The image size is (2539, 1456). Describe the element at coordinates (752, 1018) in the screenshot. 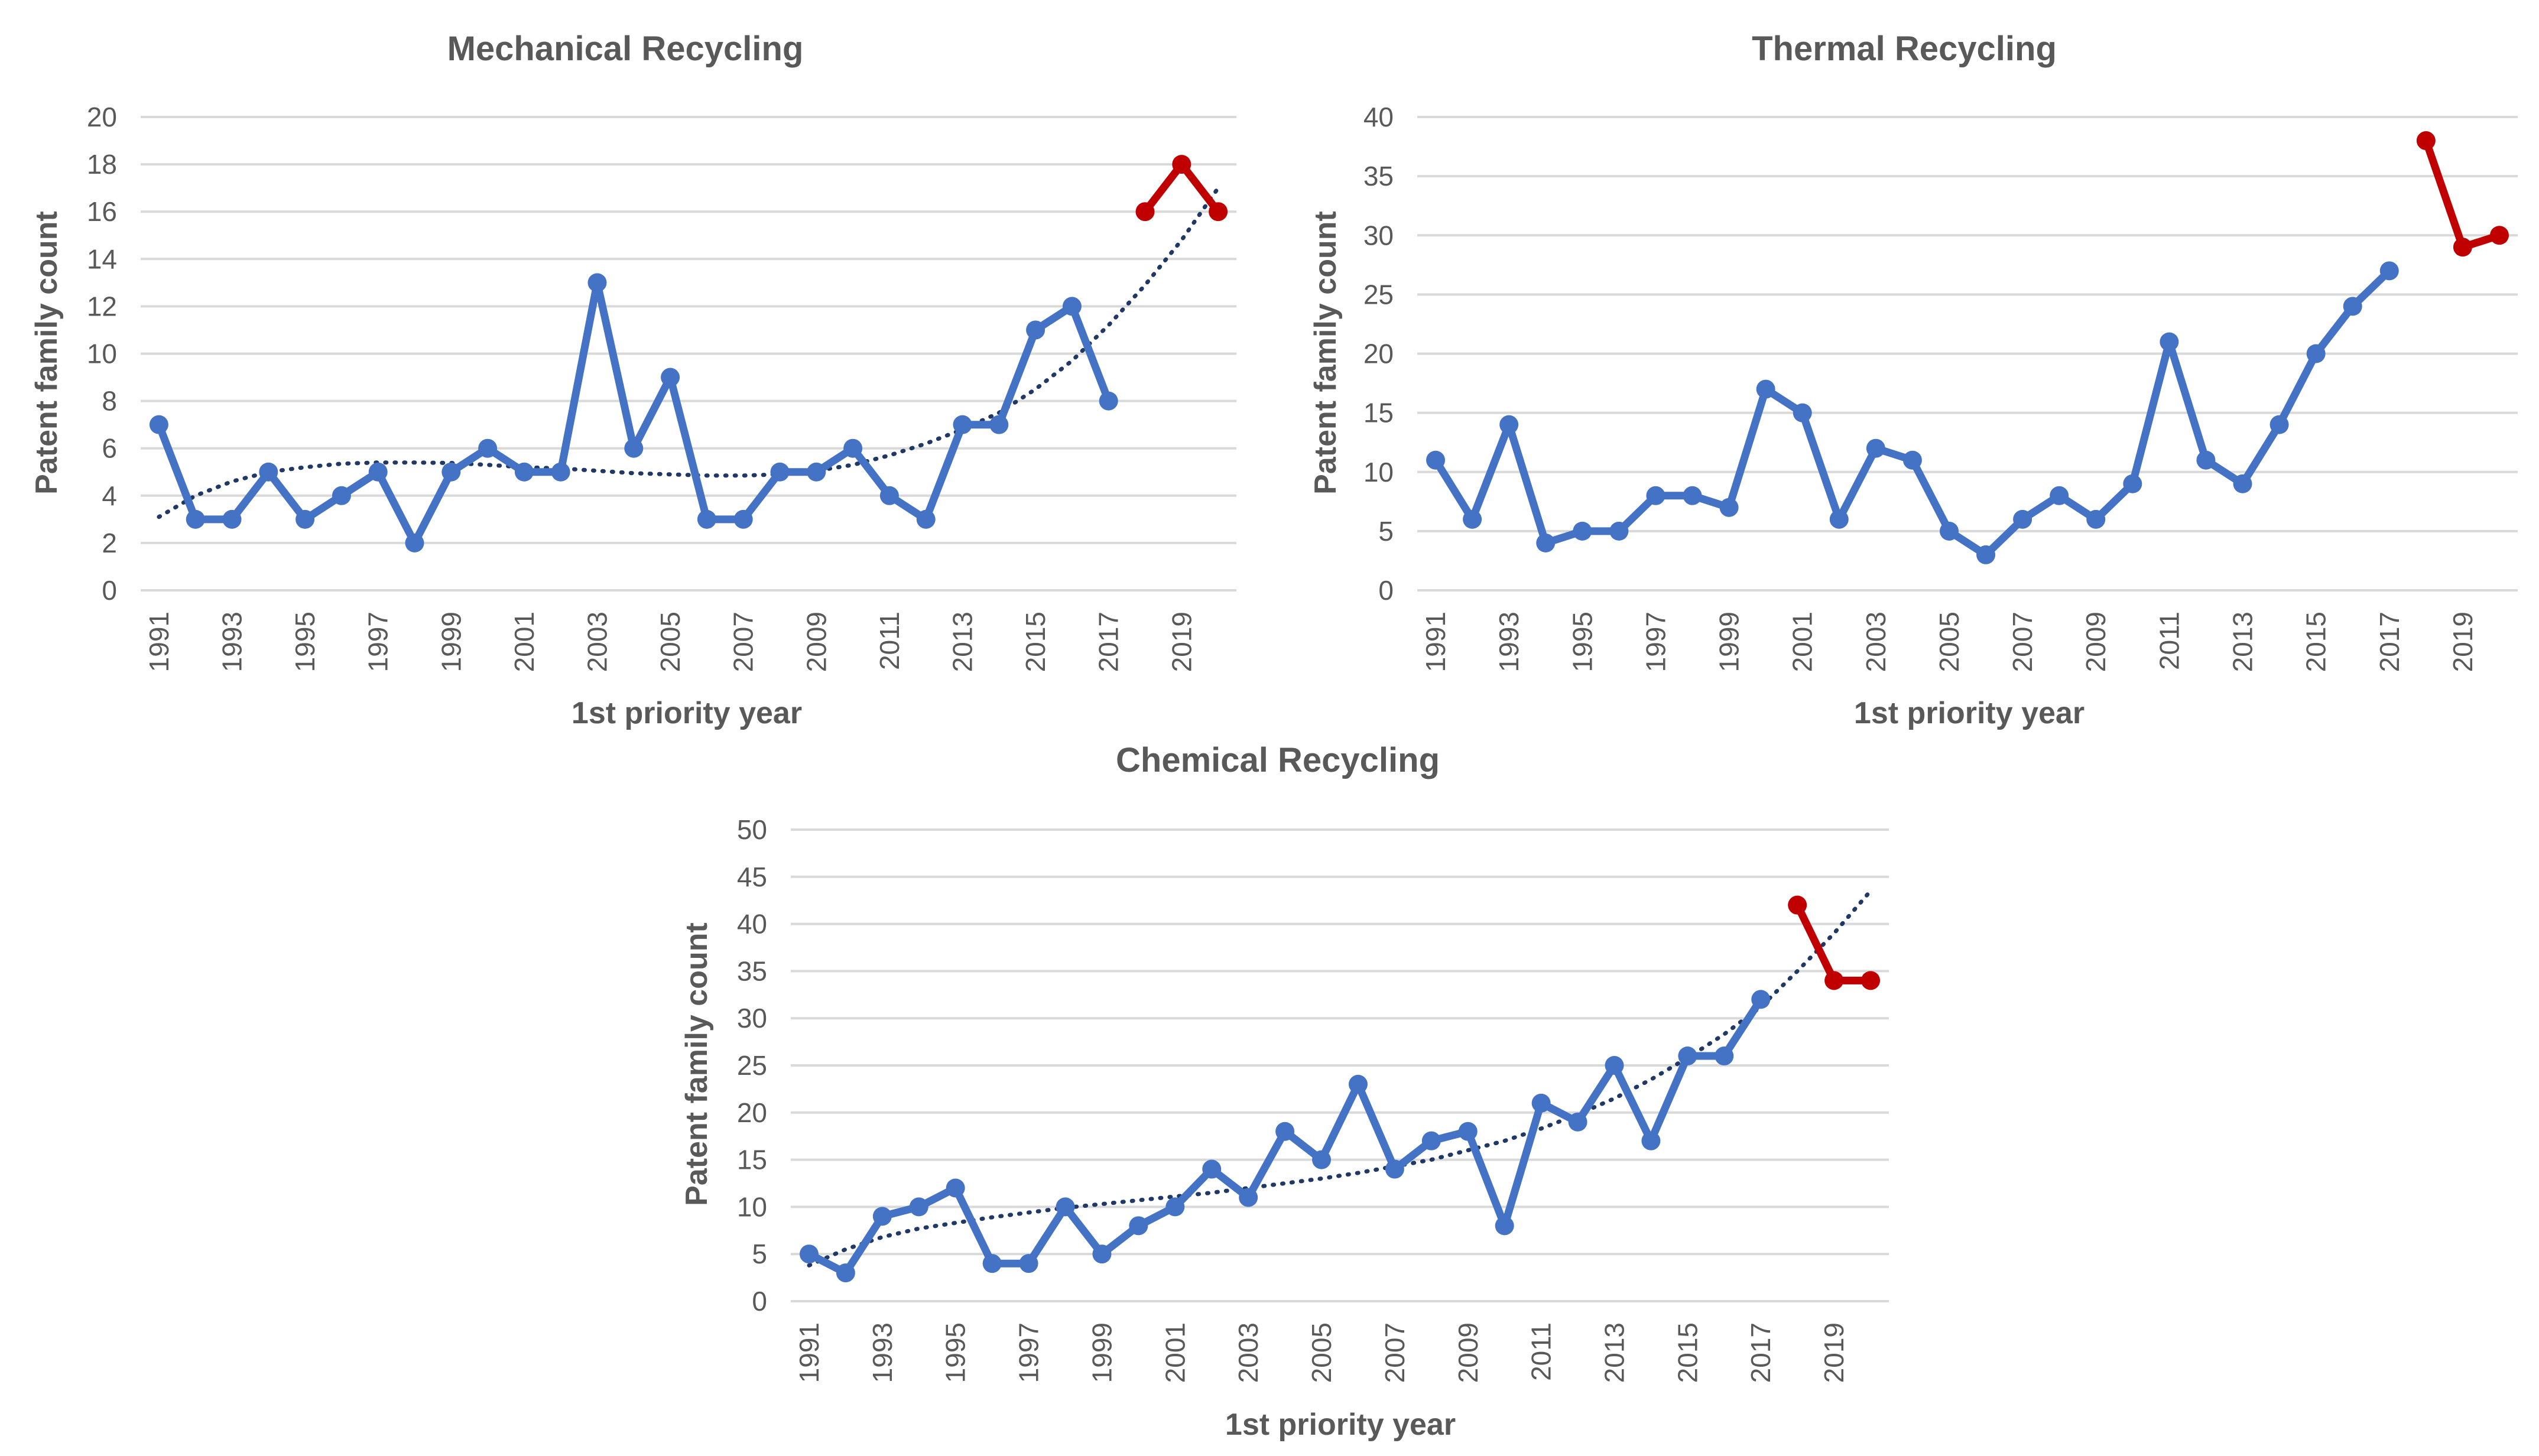

I see `y-tick-label: 30` at that location.